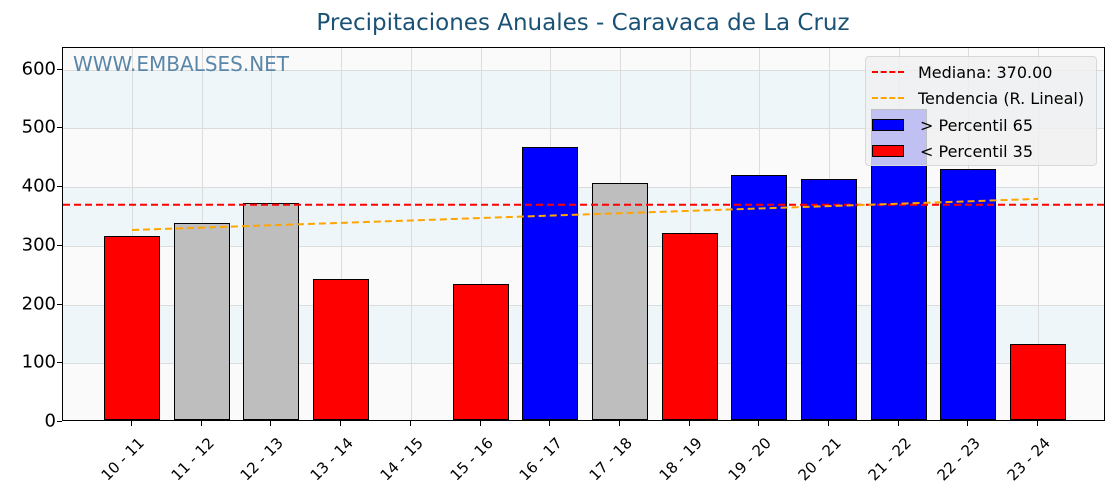 This screenshot has width=1120, height=500. I want to click on y-tick-label: 400, so click(38, 186).